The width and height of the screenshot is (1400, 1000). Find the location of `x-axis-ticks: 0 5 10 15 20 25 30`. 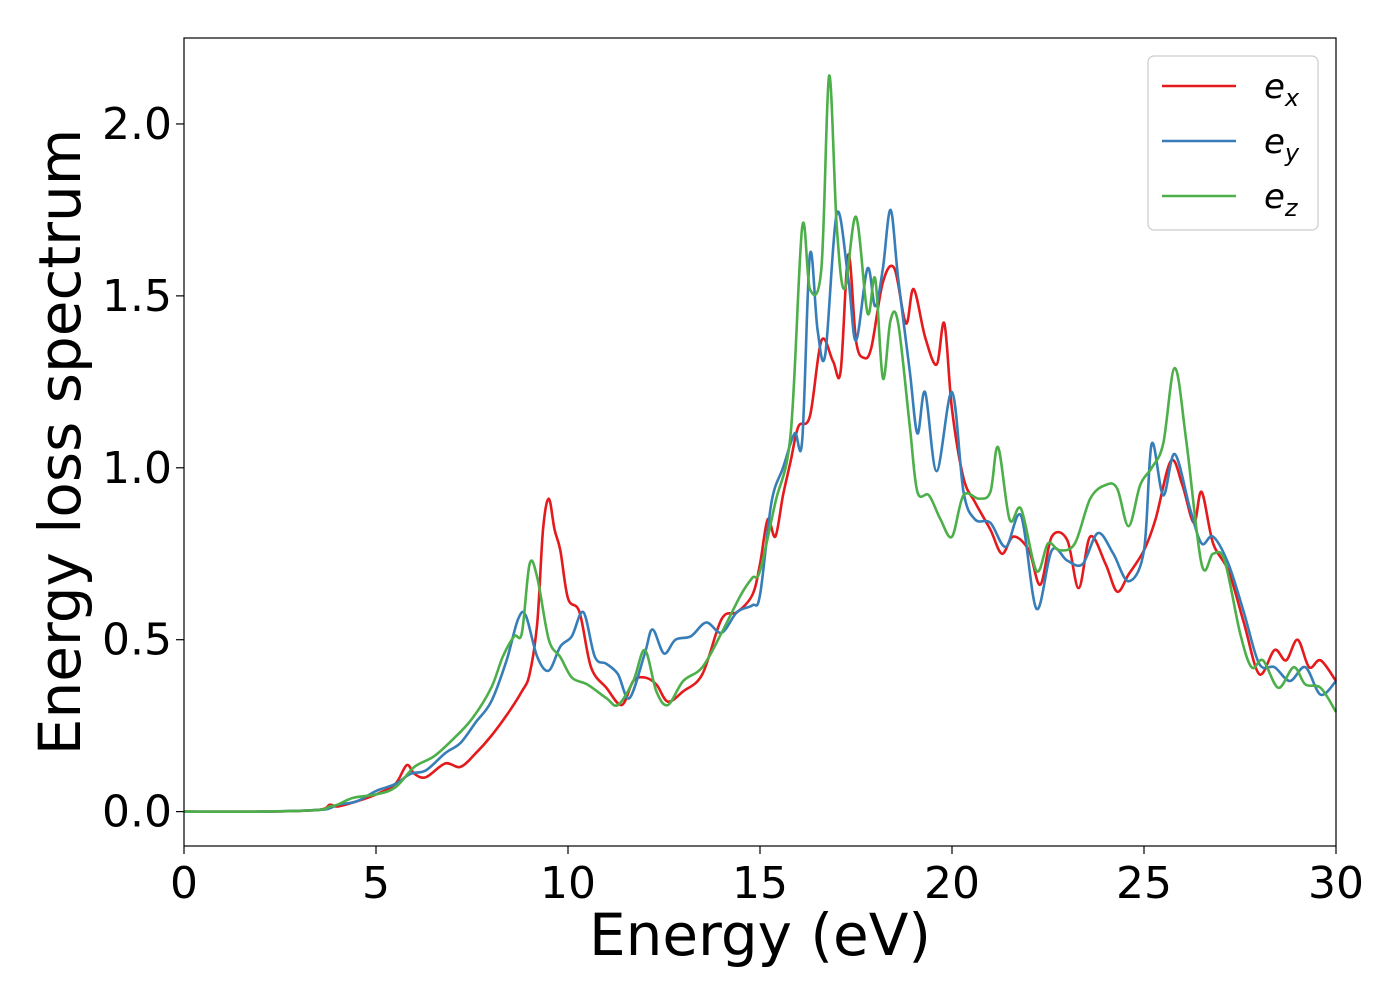

x-axis-ticks: 0 5 10 15 20 25 30 is located at coordinates (767, 877).